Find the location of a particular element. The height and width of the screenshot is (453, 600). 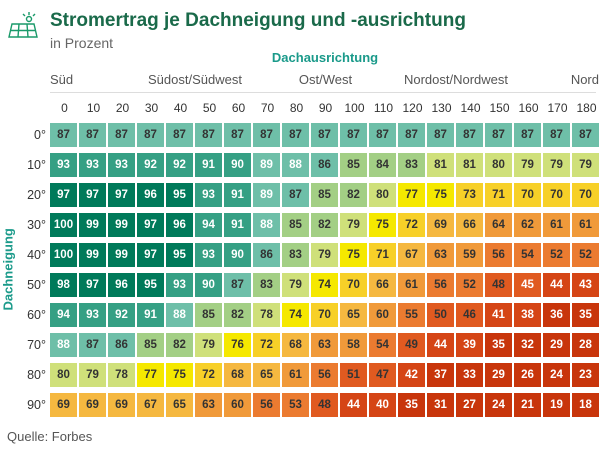

heatmap-cell: 26 is located at coordinates (527, 375).